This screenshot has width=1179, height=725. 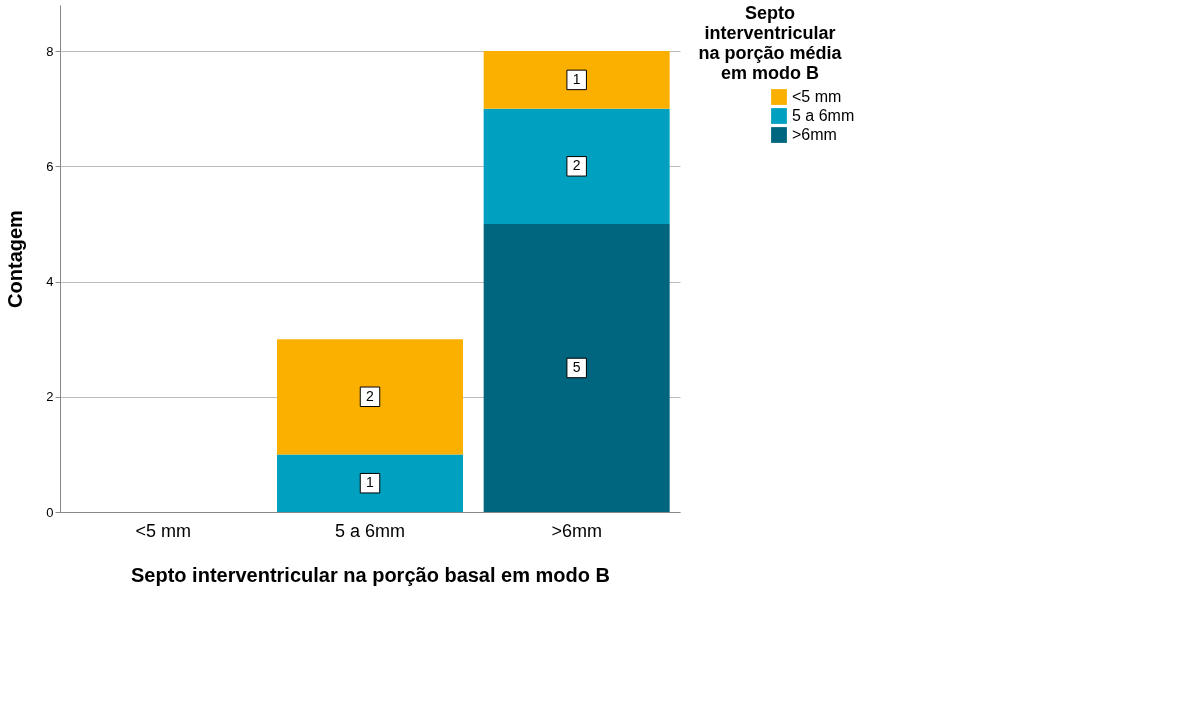 What do you see at coordinates (770, 43) in the screenshot?
I see `legend-title: Septo interventricular na porção média em modo B` at bounding box center [770, 43].